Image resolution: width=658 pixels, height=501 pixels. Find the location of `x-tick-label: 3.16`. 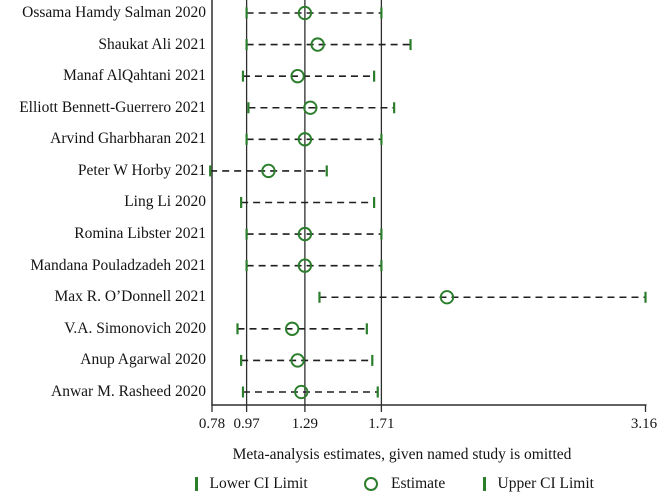

x-tick-label: 3.16 is located at coordinates (644, 424).